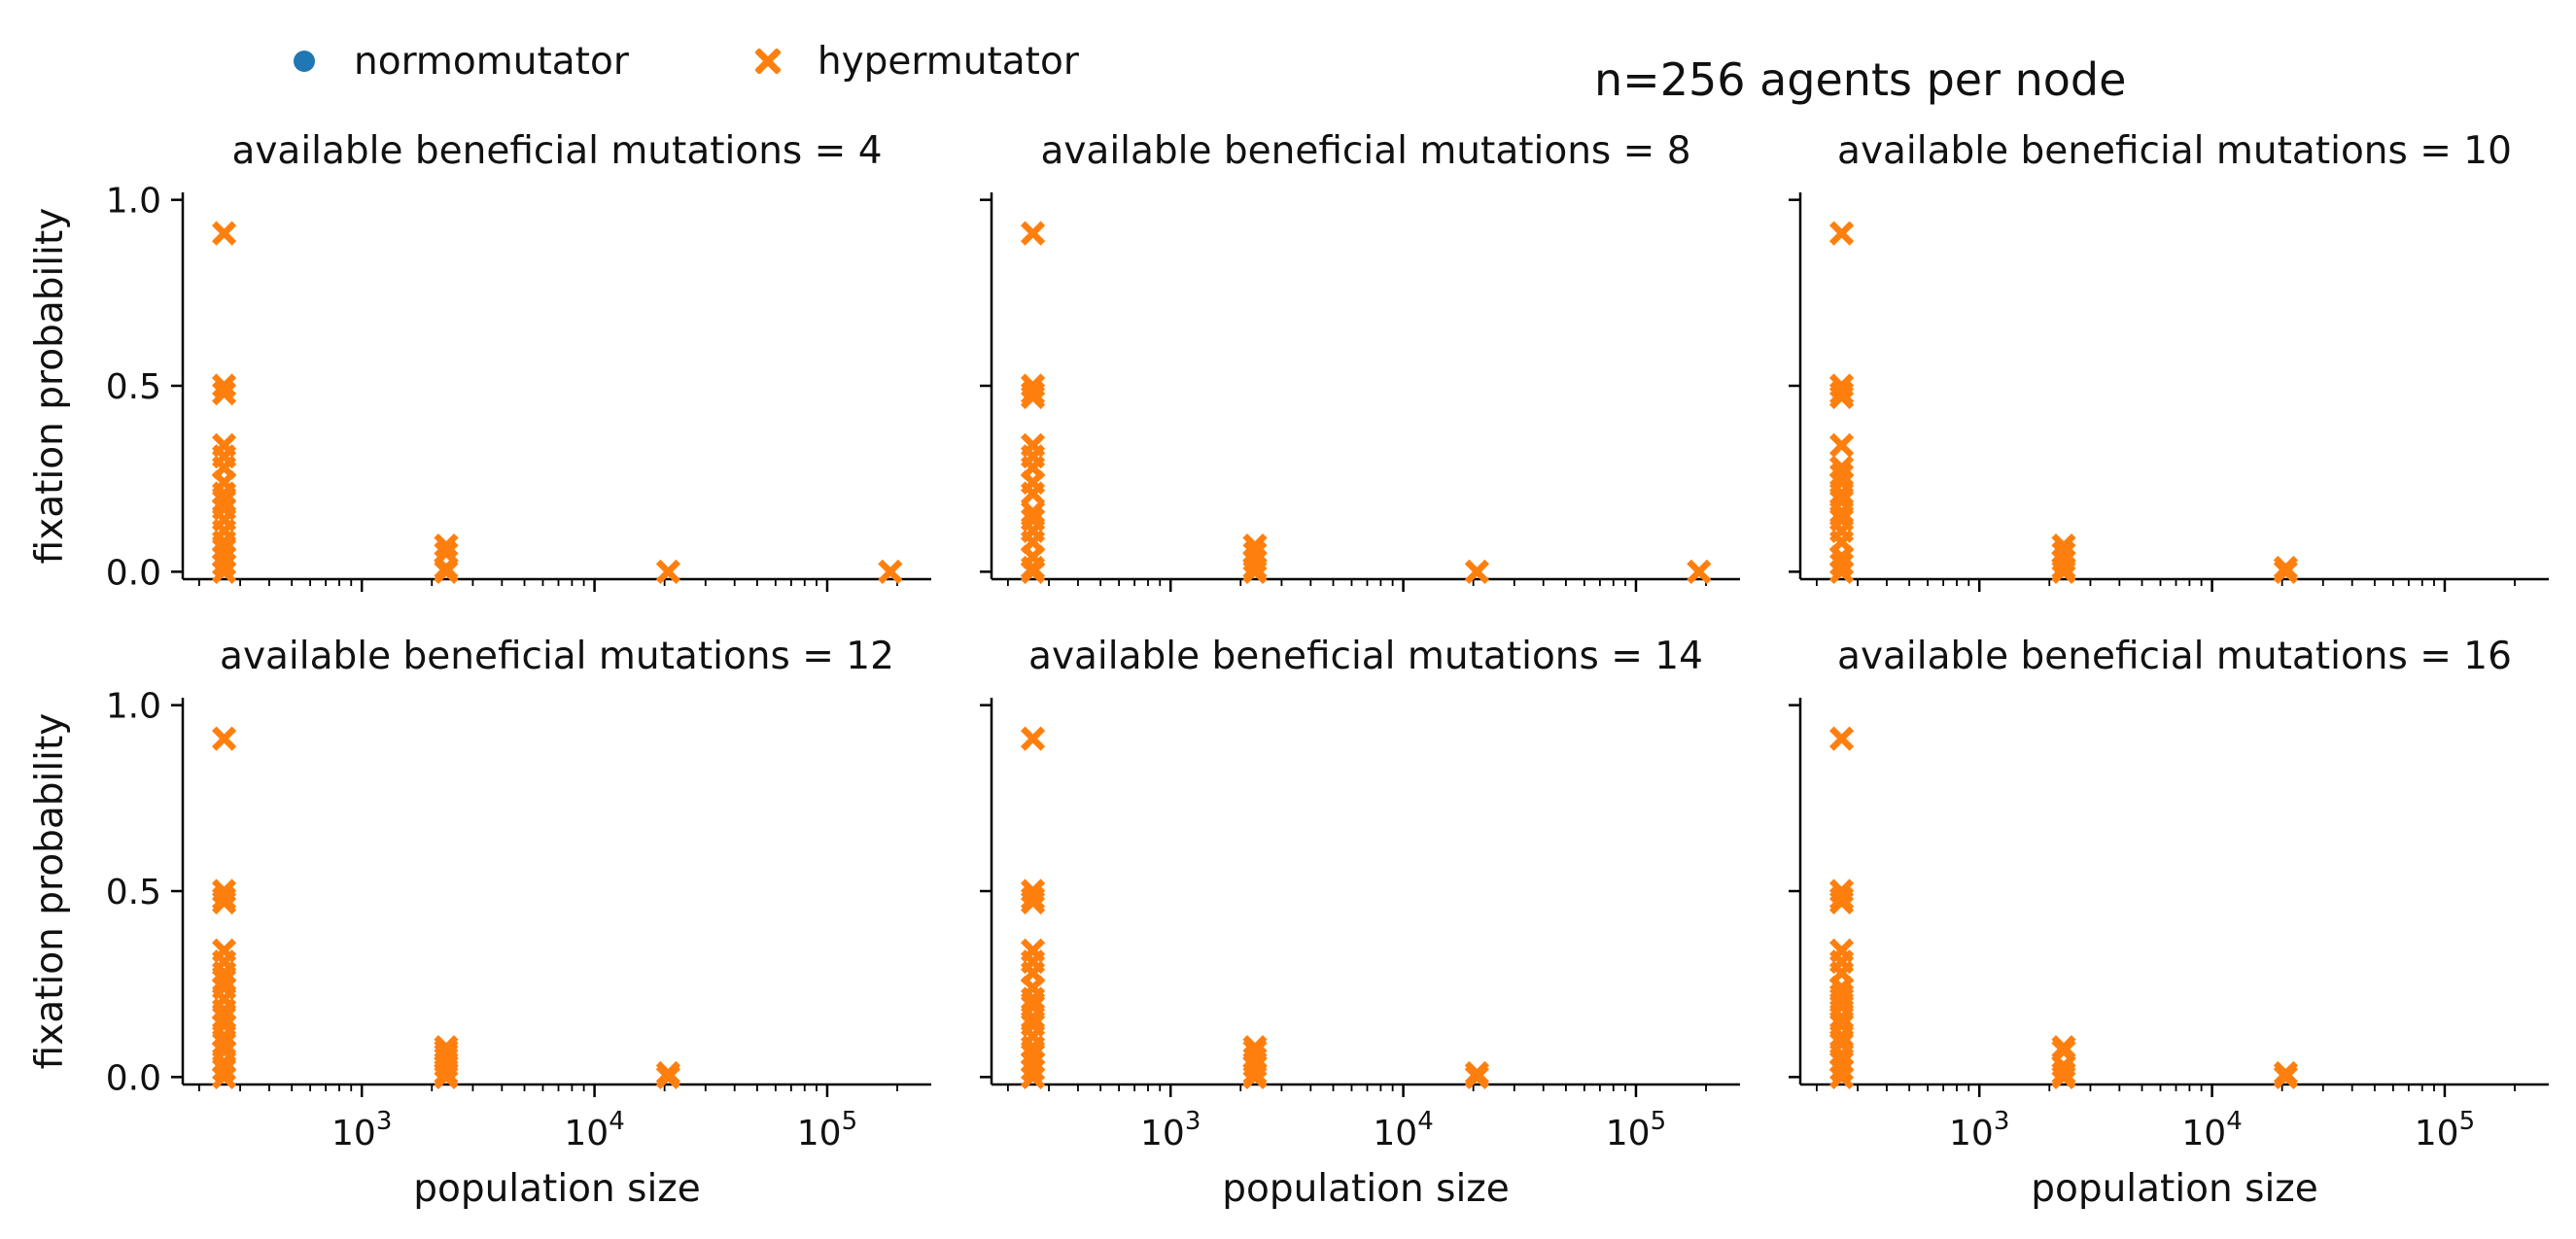 The width and height of the screenshot is (2576, 1239). I want to click on circle-marker-icon, so click(304, 62).